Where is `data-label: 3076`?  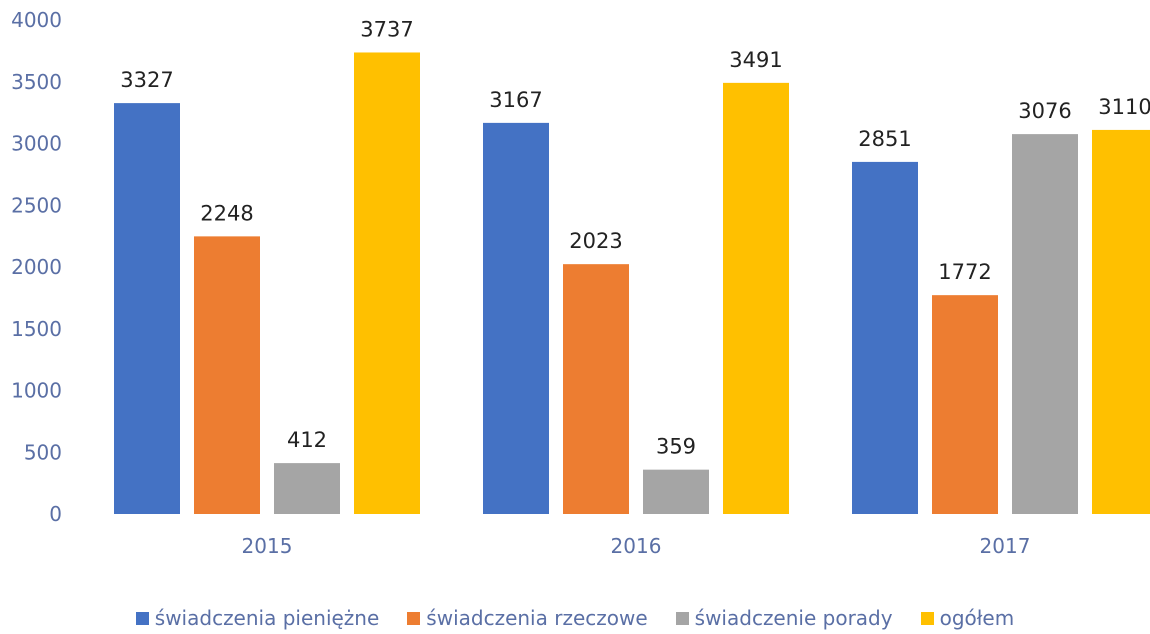 data-label: 3076 is located at coordinates (1044, 111).